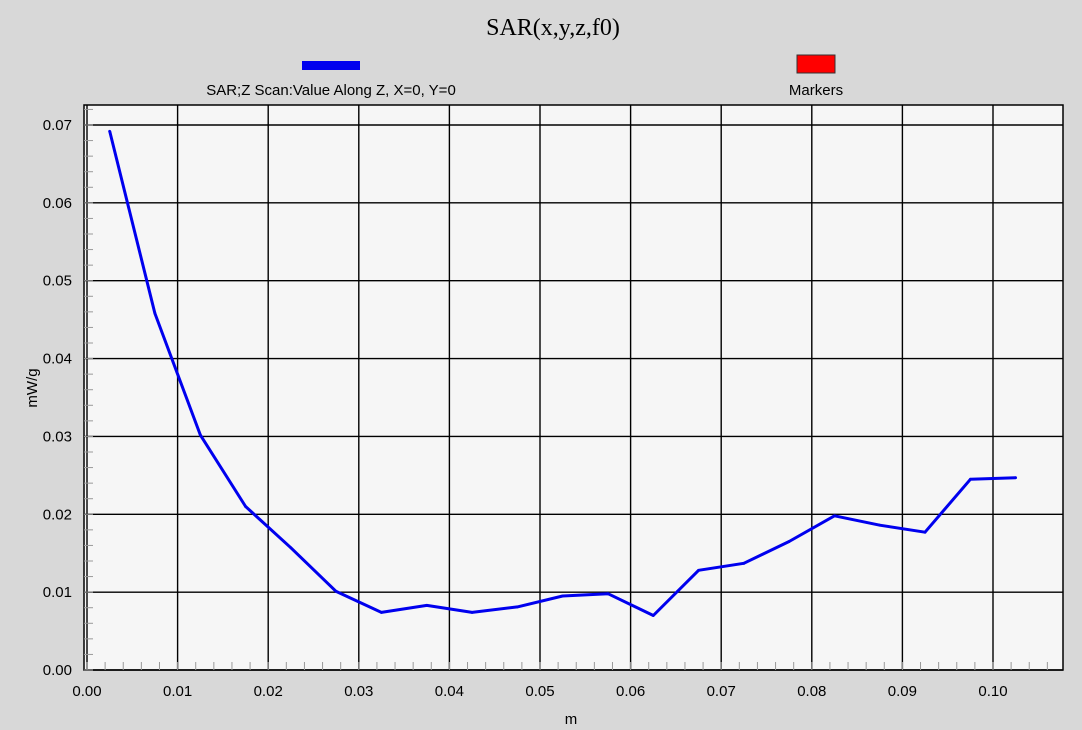 This screenshot has width=1082, height=730. What do you see at coordinates (816, 64) in the screenshot?
I see `legend-swatch-markers` at bounding box center [816, 64].